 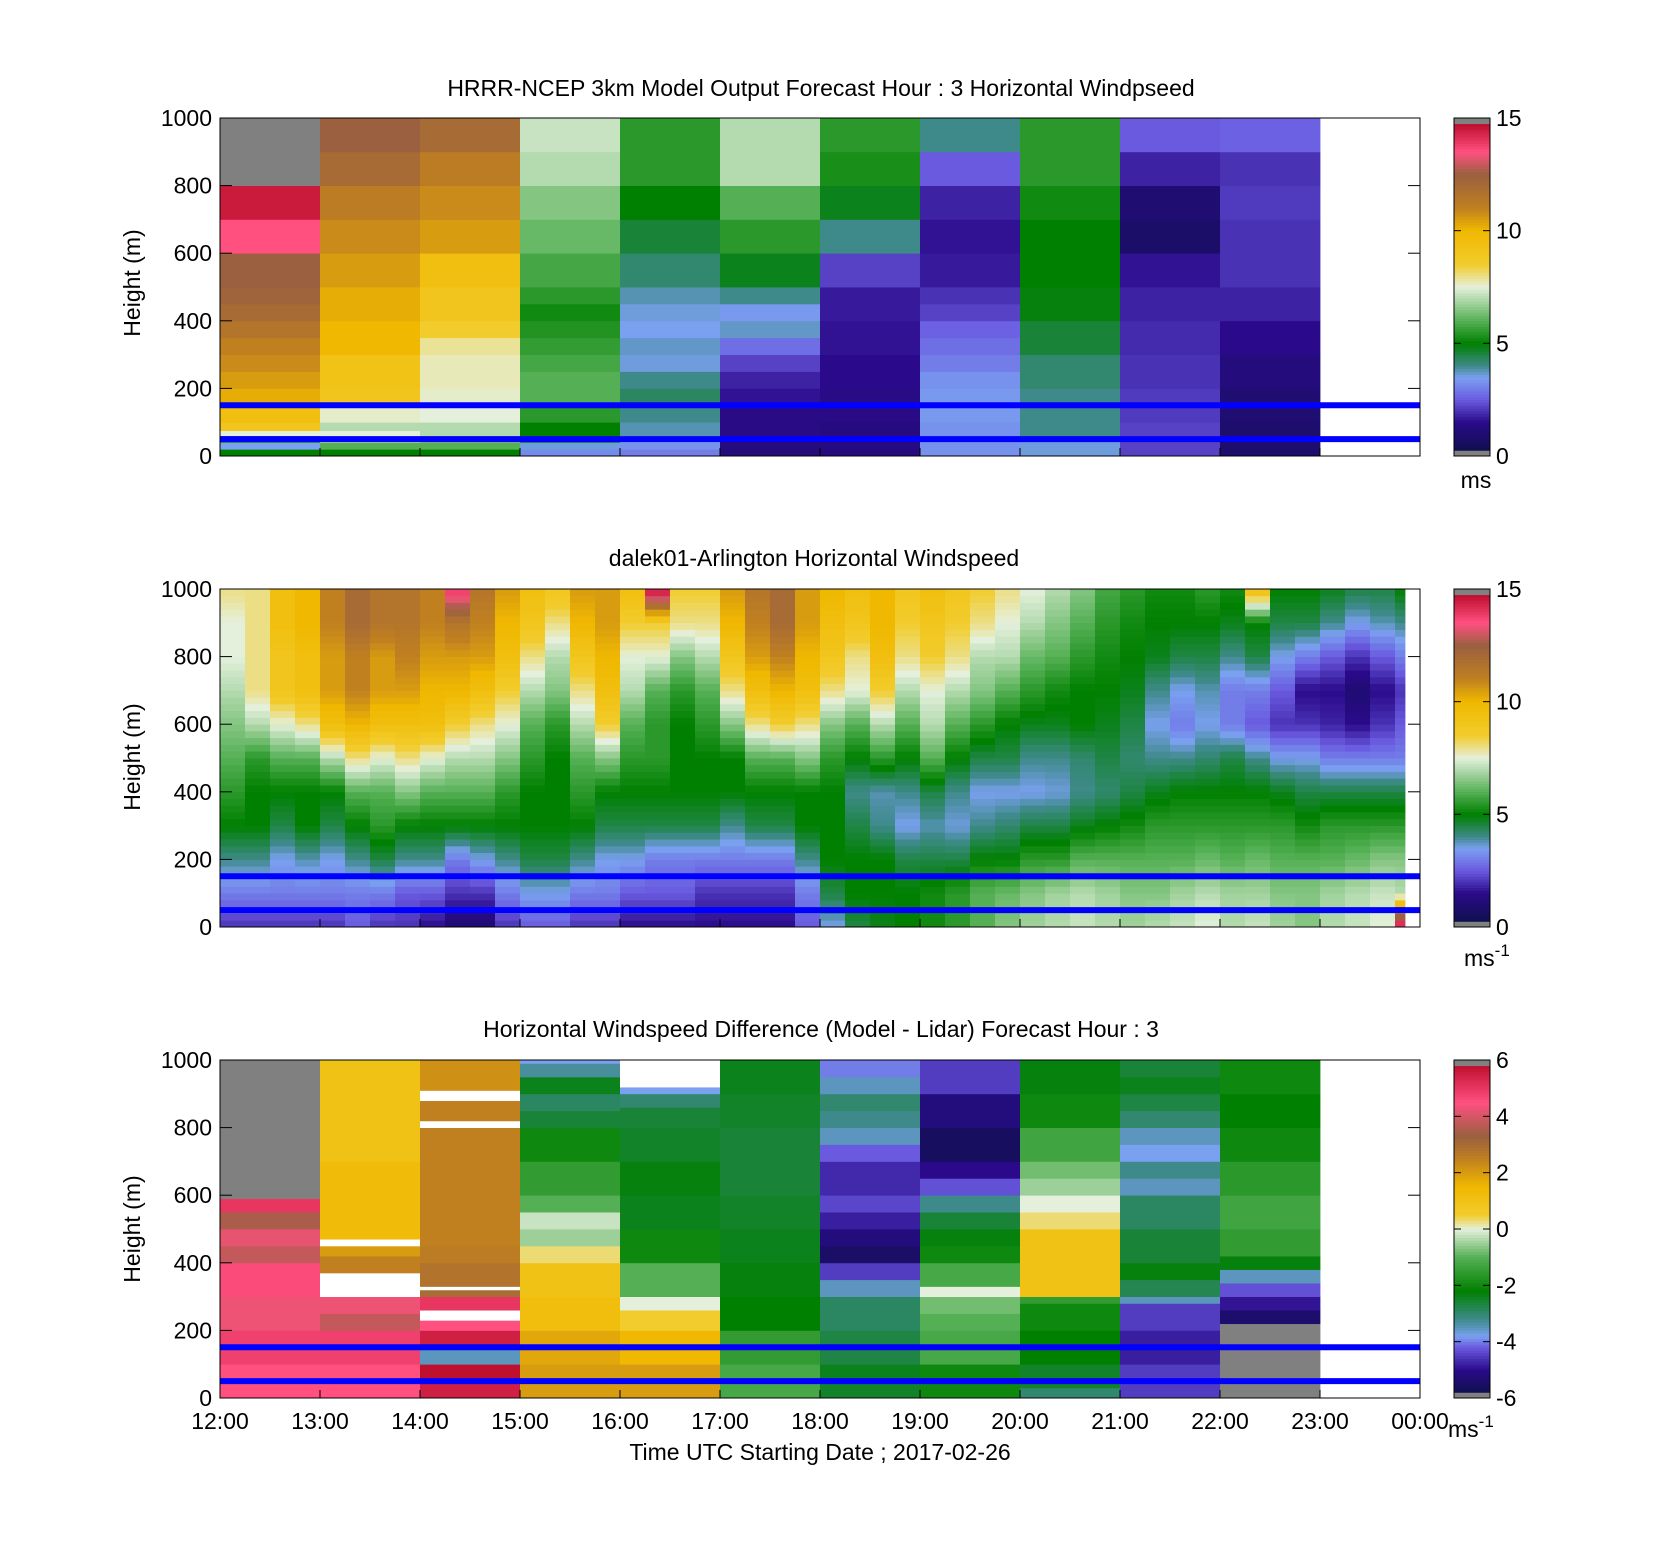 I want to click on colorbar-frame, so click(x=1472, y=758).